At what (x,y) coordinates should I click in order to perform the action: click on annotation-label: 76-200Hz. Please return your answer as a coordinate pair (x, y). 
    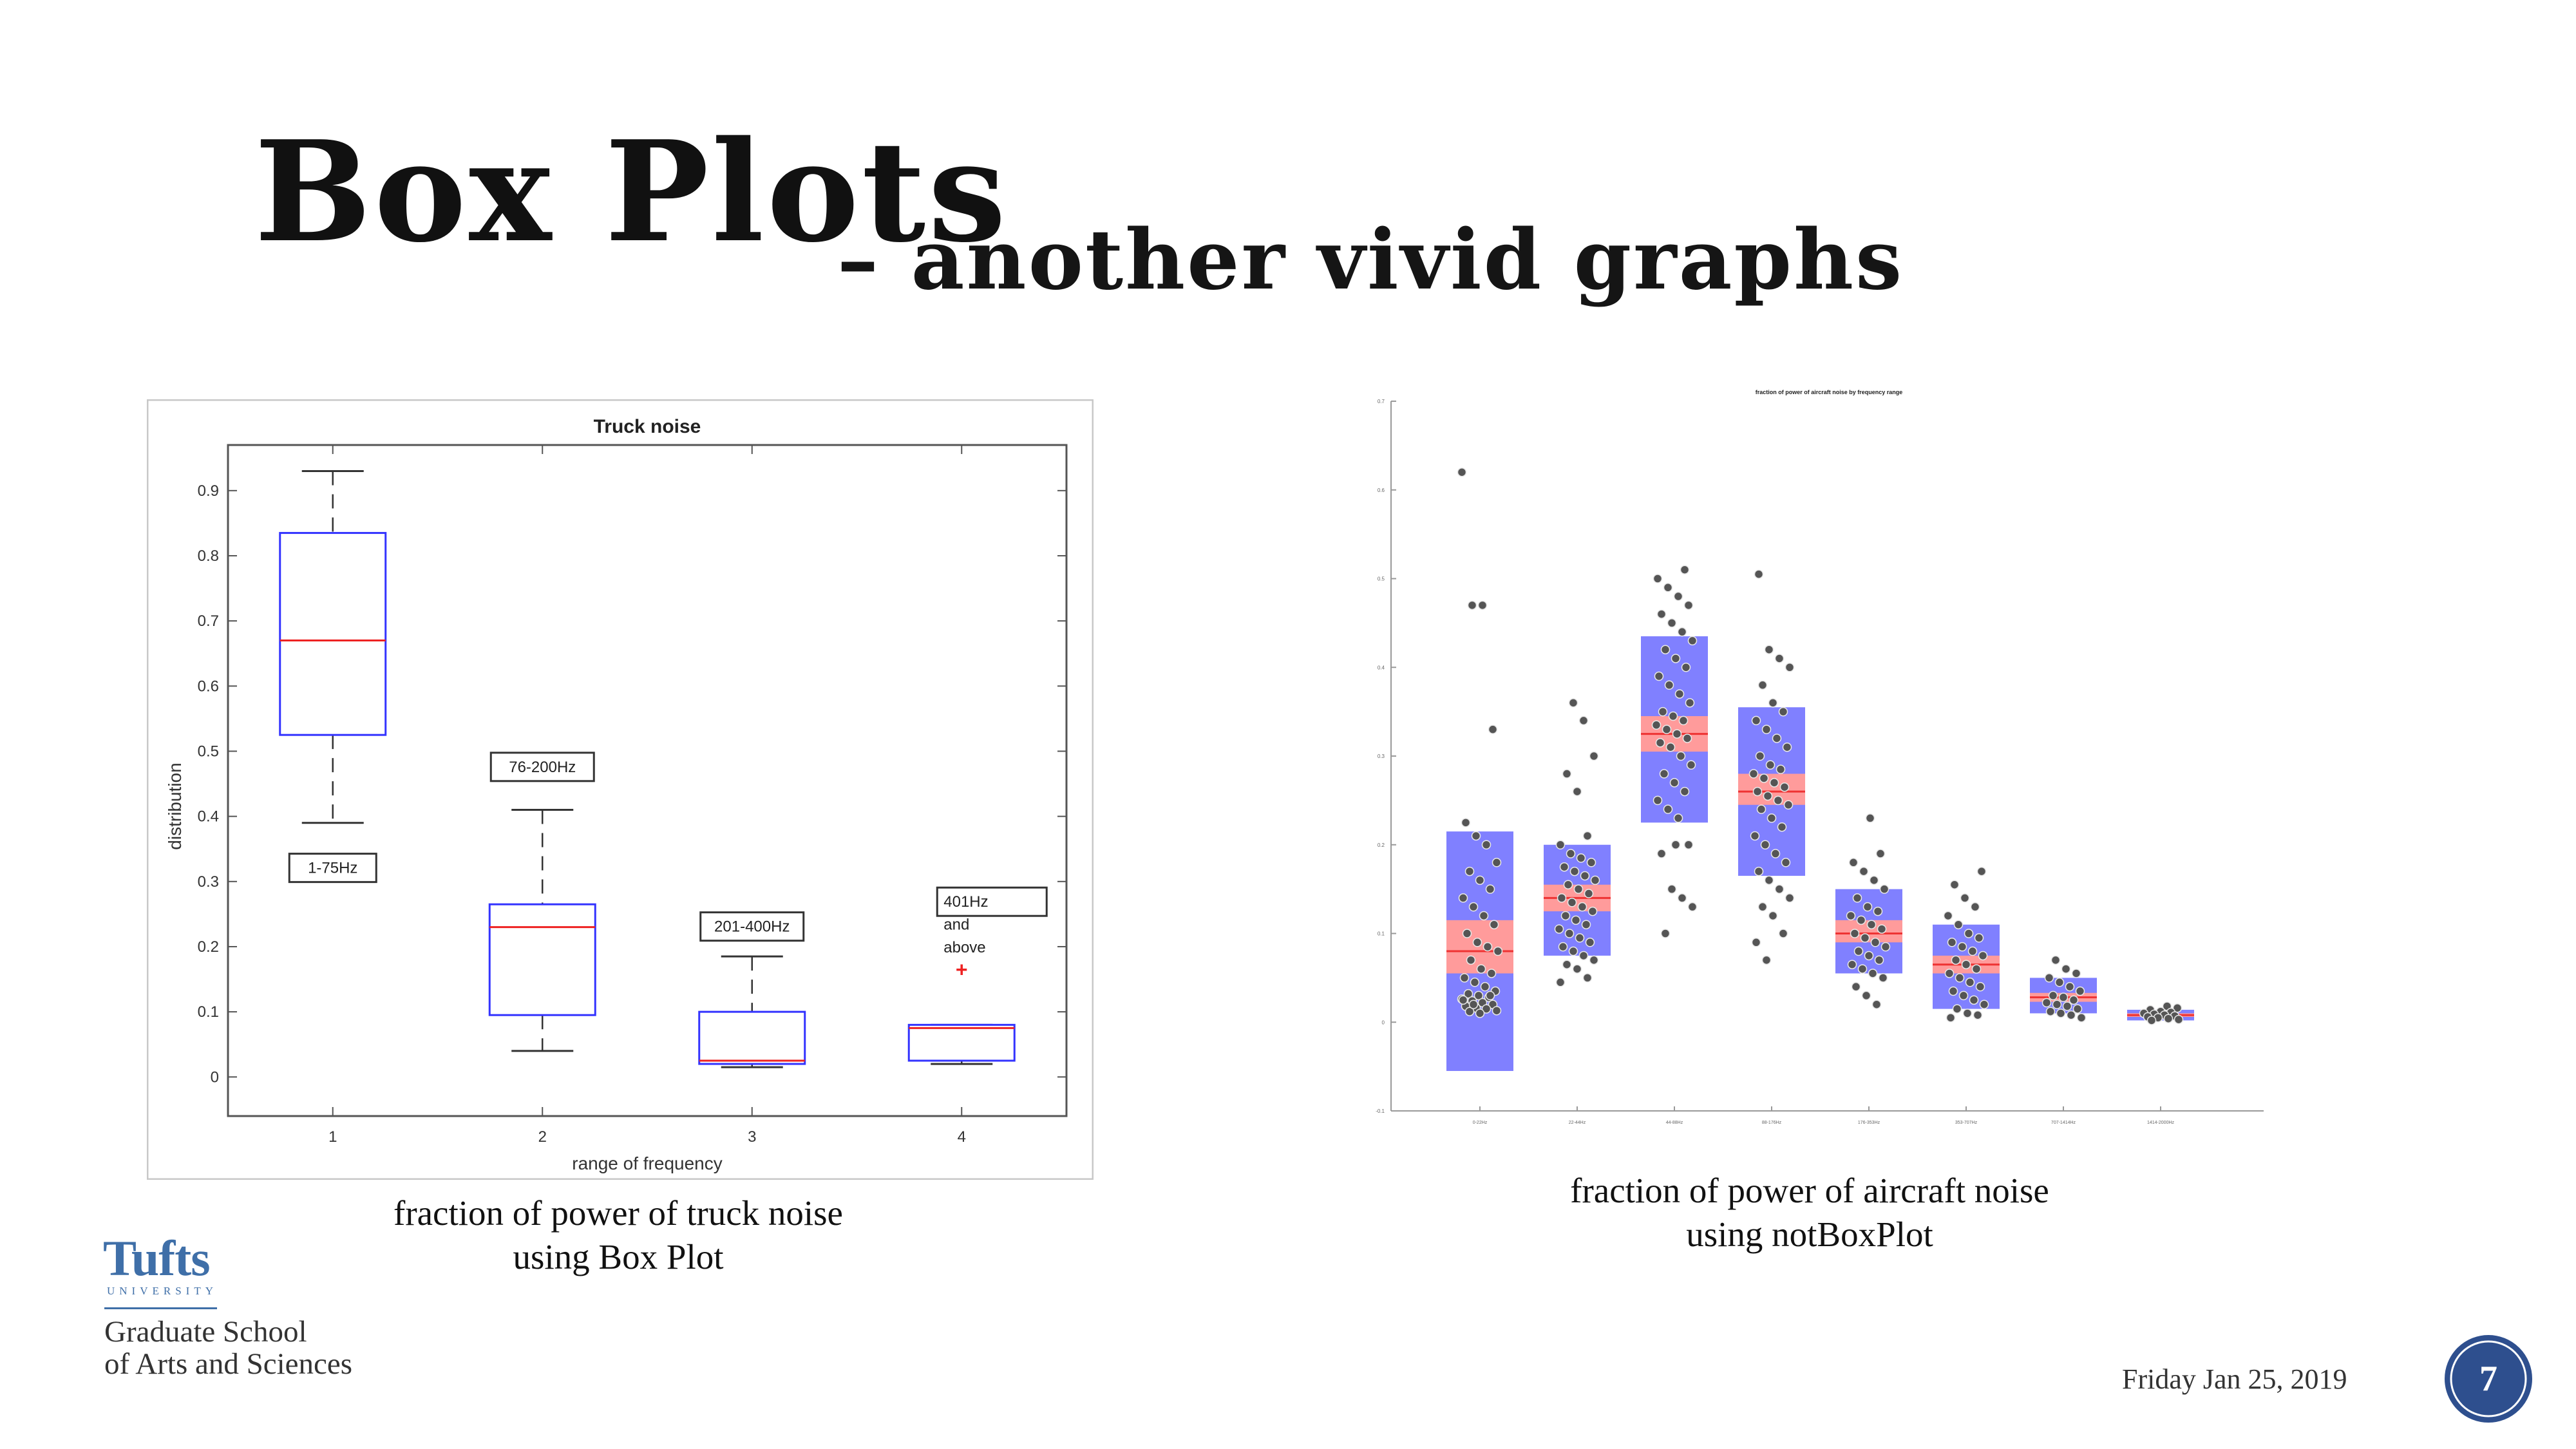
    Looking at the image, I should click on (542, 767).